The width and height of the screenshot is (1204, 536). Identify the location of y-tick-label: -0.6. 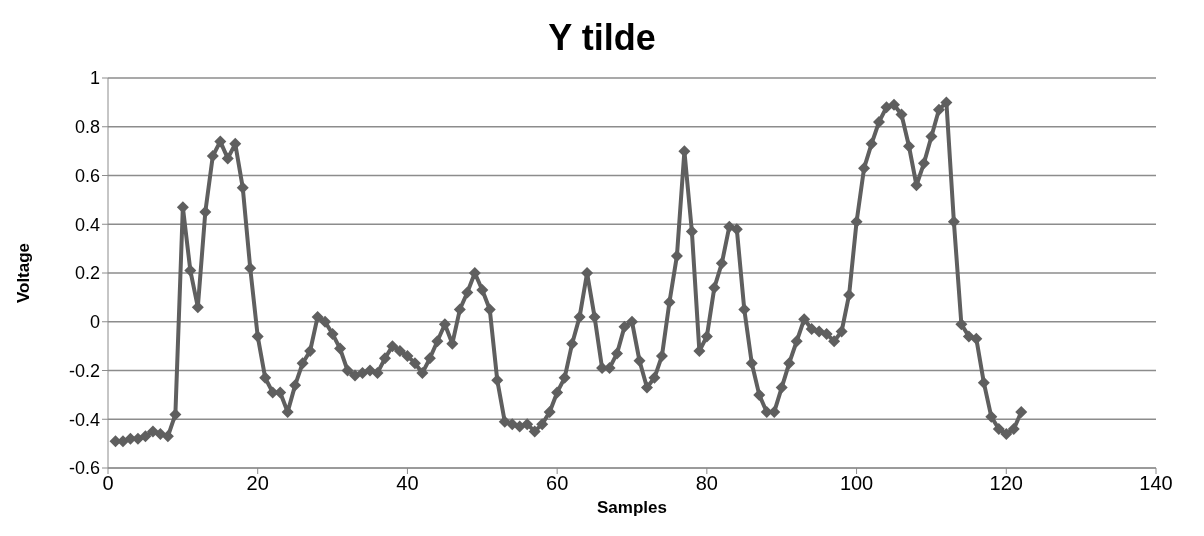
(84, 468).